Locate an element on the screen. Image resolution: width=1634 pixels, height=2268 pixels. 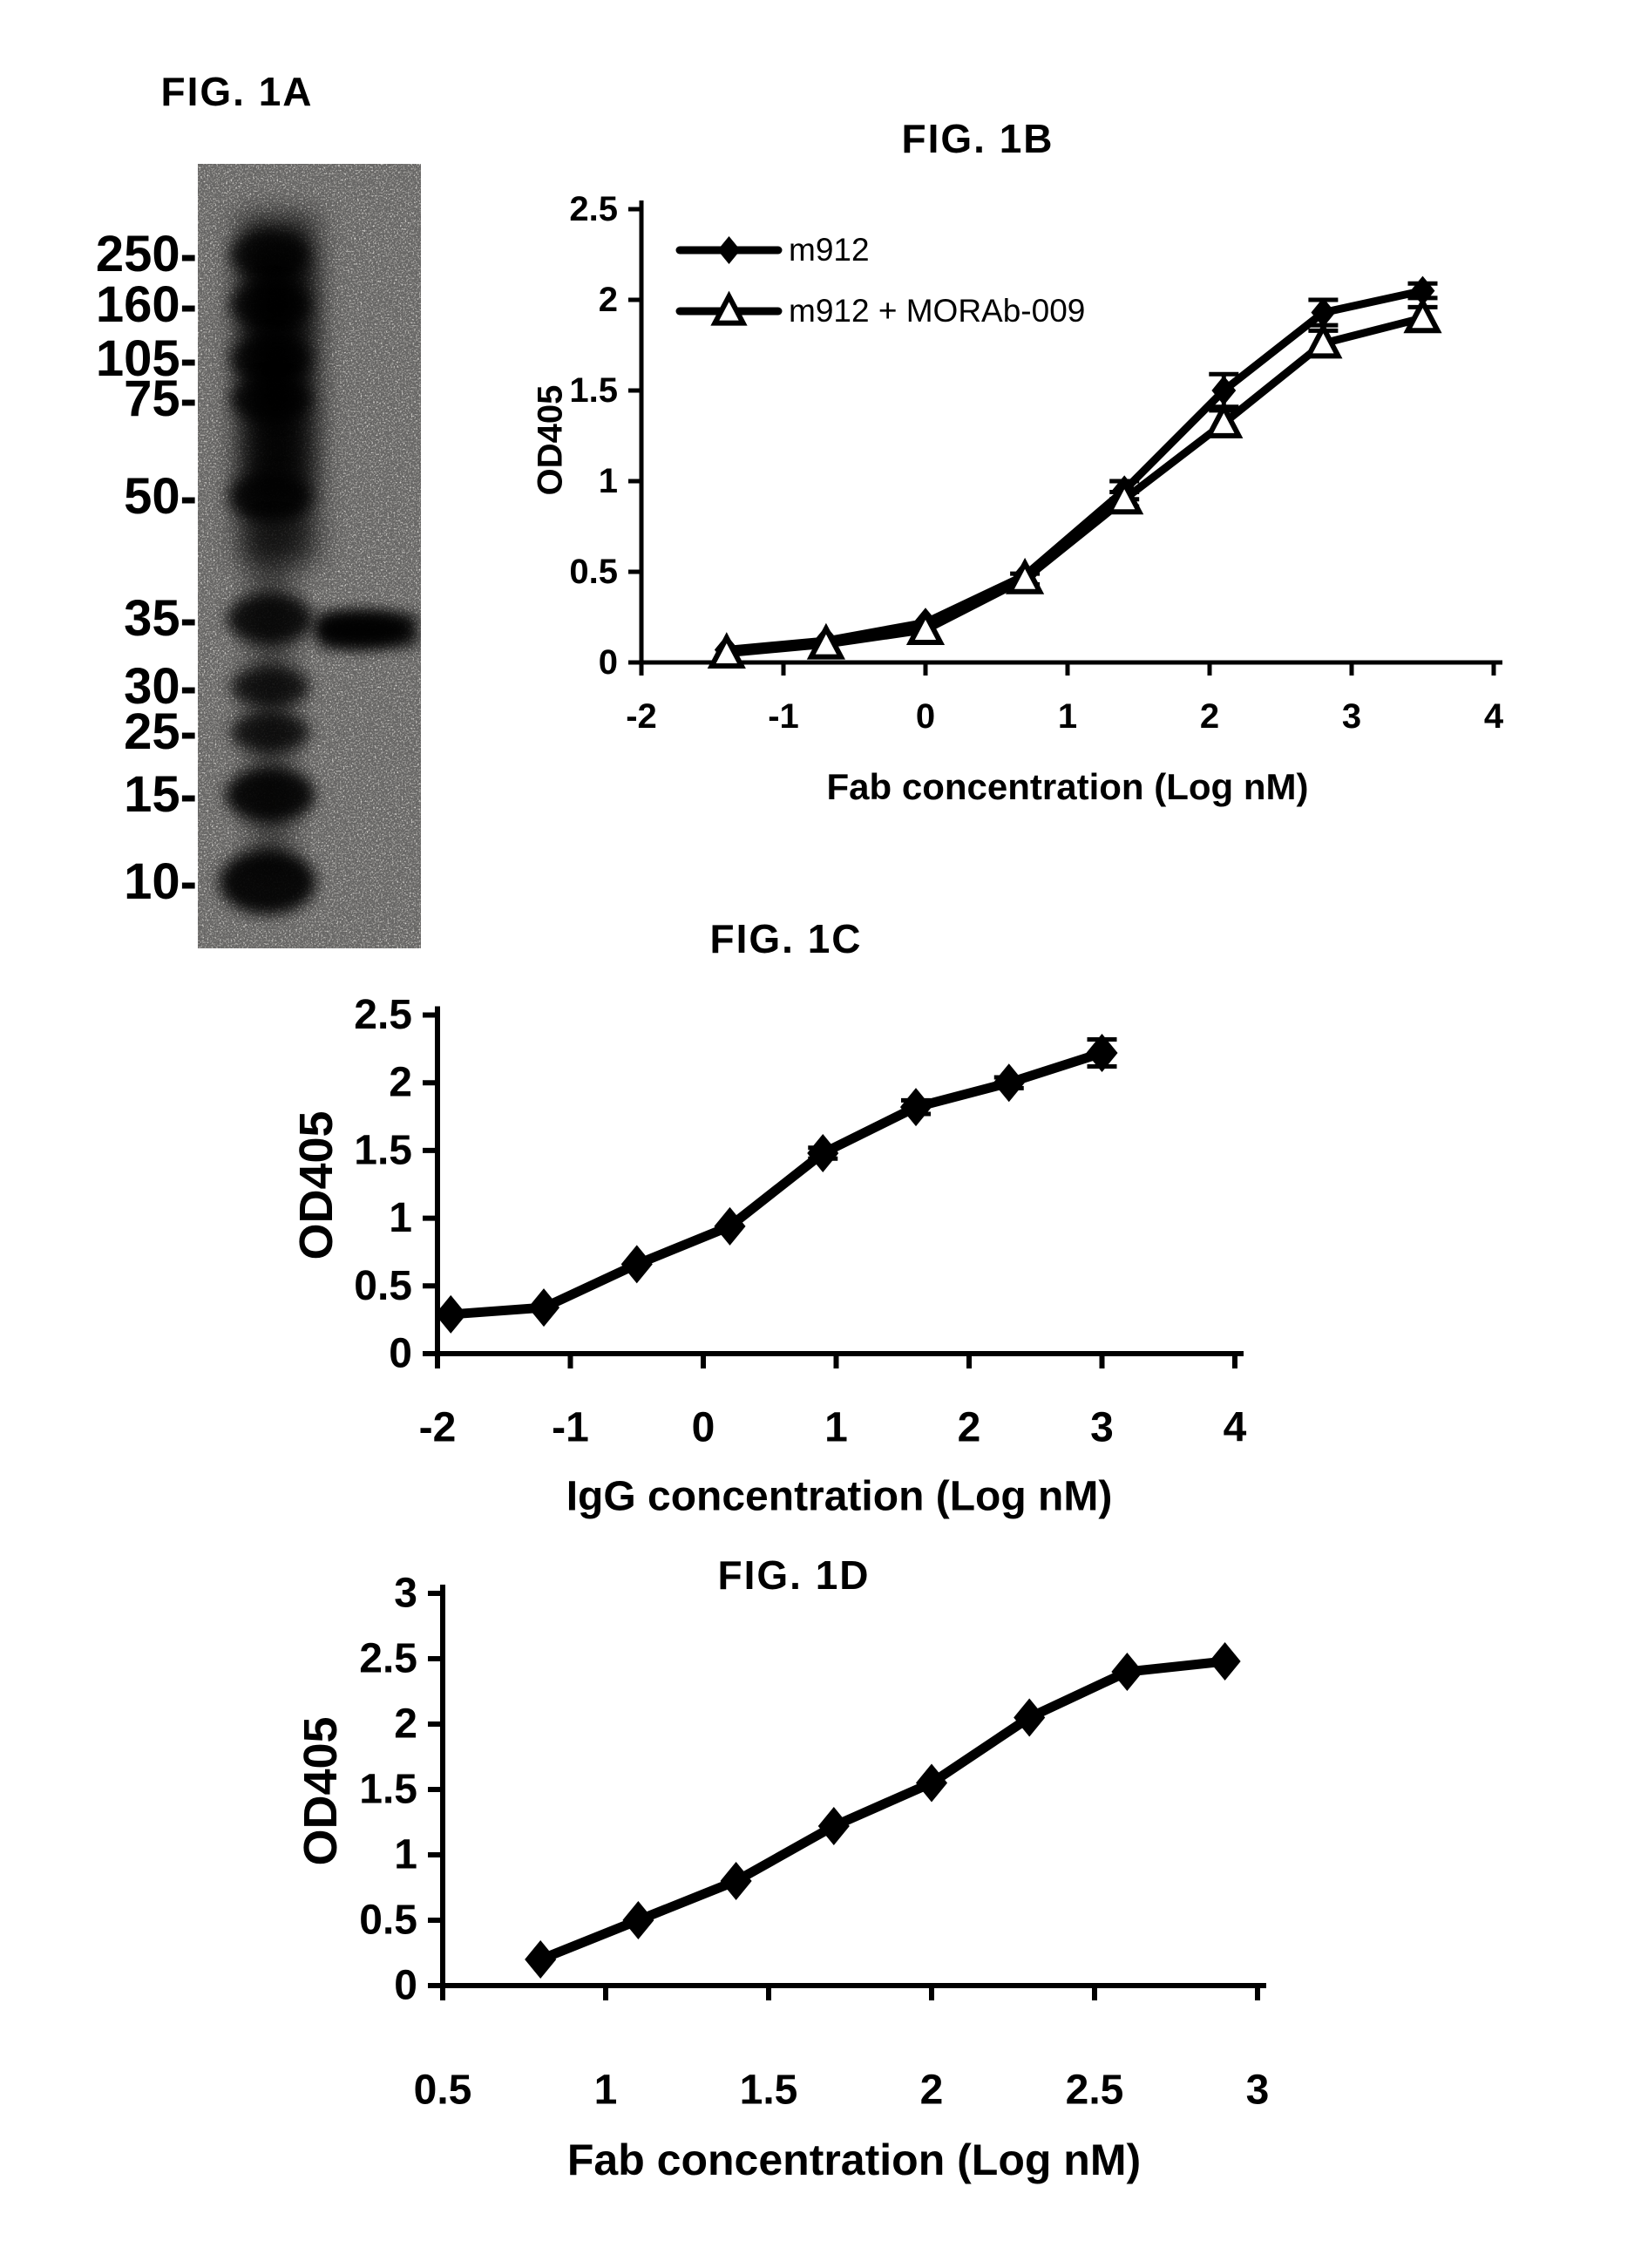
legend-label-m912: m912 is located at coordinates (829, 250).